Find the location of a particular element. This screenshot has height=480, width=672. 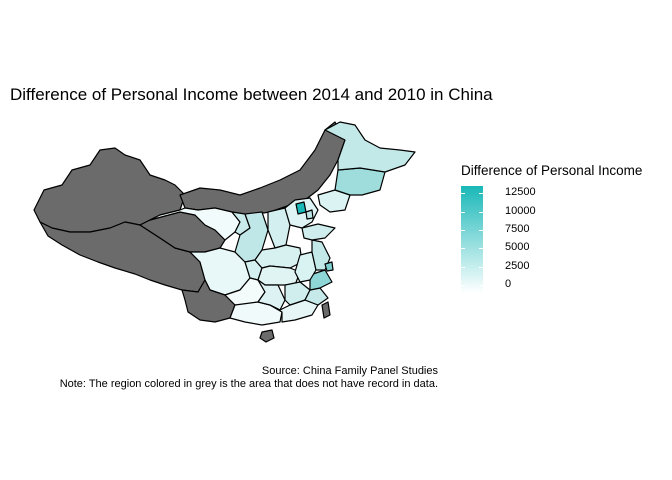

legend-tick-label: 2500 is located at coordinates (517, 266).